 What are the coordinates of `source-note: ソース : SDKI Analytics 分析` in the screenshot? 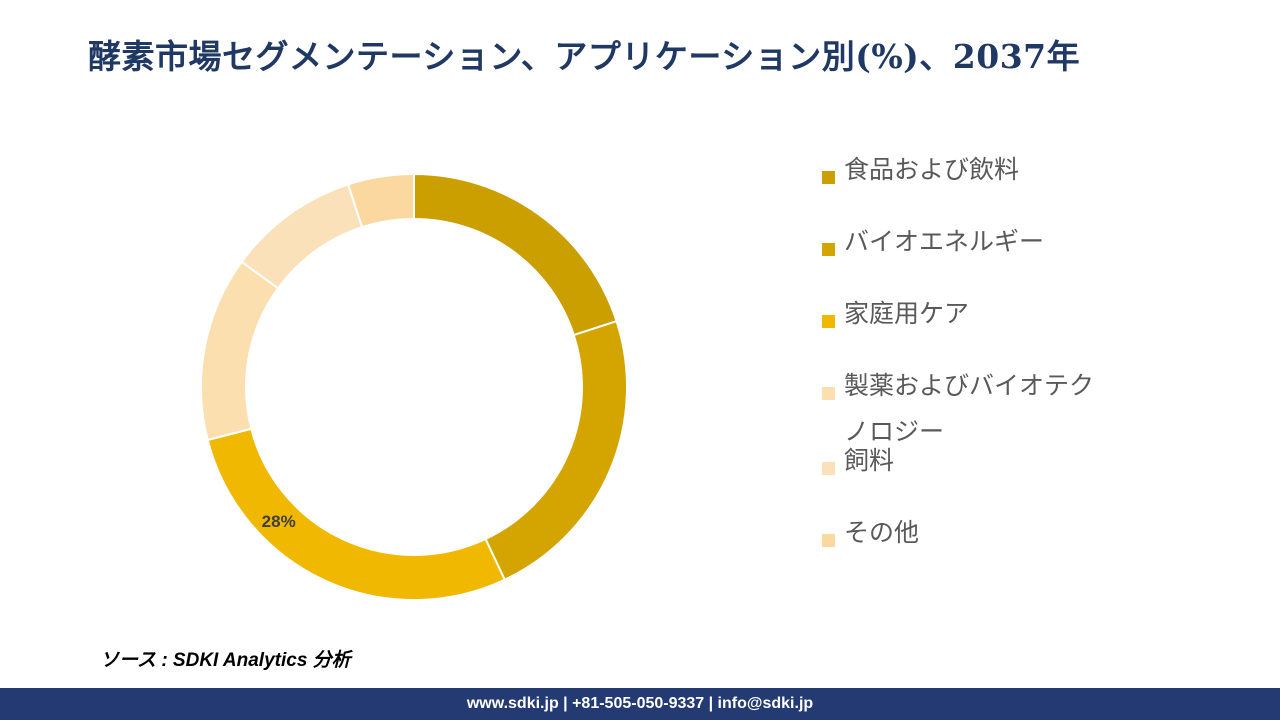 It's located at (225, 660).